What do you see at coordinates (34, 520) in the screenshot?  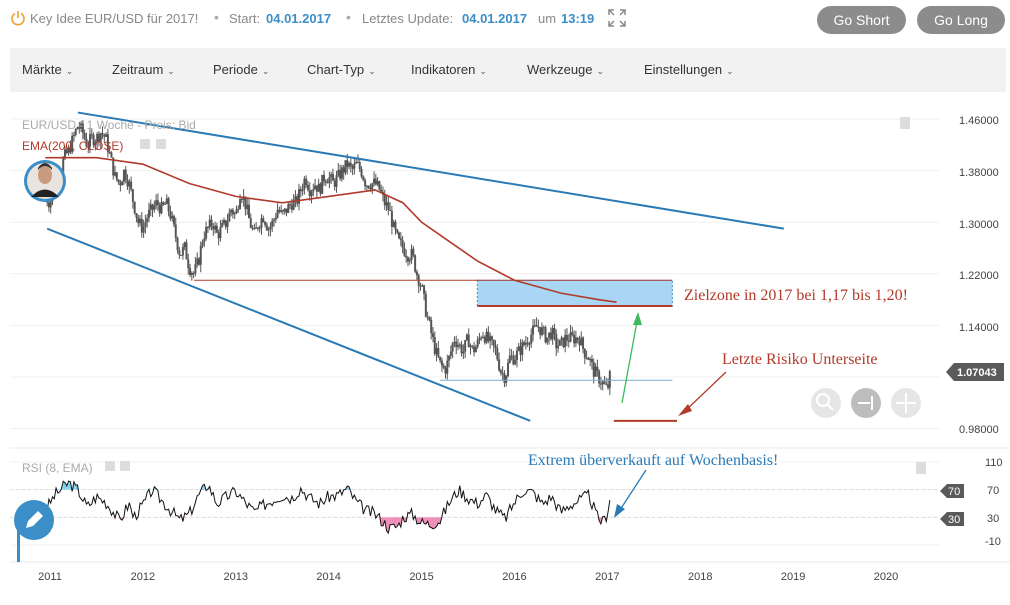 I see `edit-pencil-button` at bounding box center [34, 520].